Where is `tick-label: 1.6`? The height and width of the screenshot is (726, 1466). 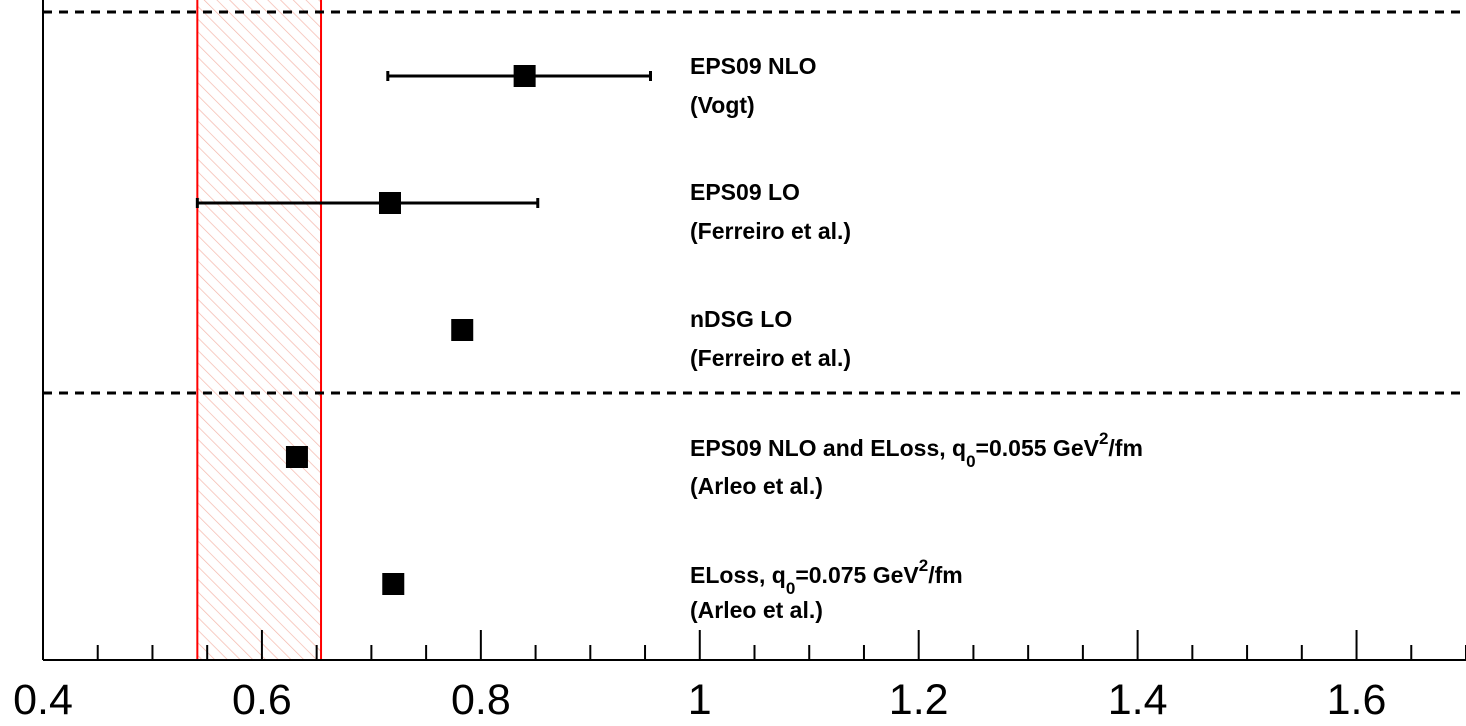
tick-label: 1.6 is located at coordinates (1357, 700).